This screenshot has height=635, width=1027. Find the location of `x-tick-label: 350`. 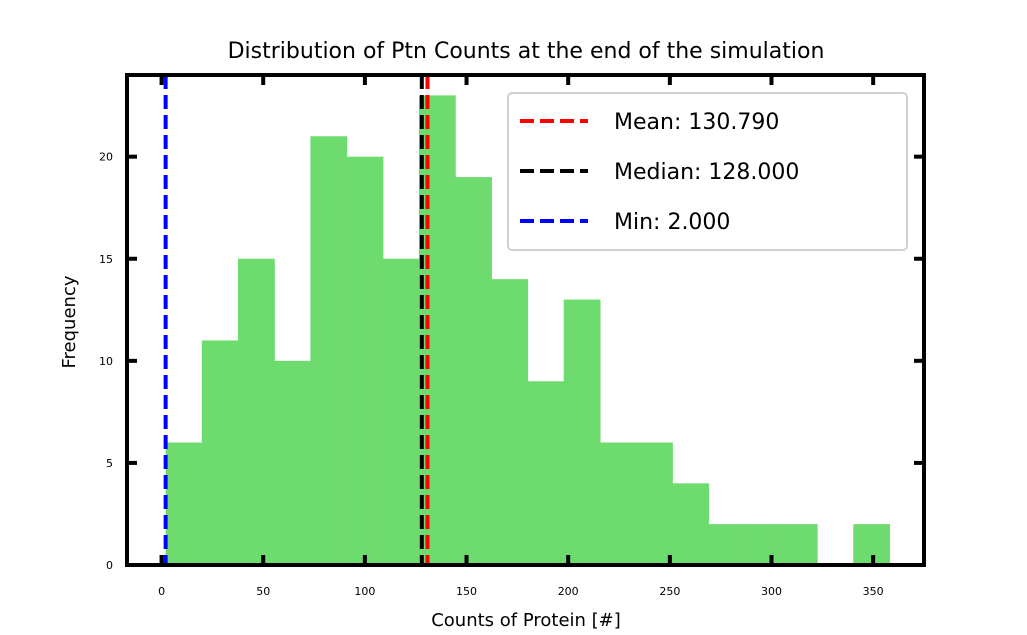

x-tick-label: 350 is located at coordinates (873, 591).